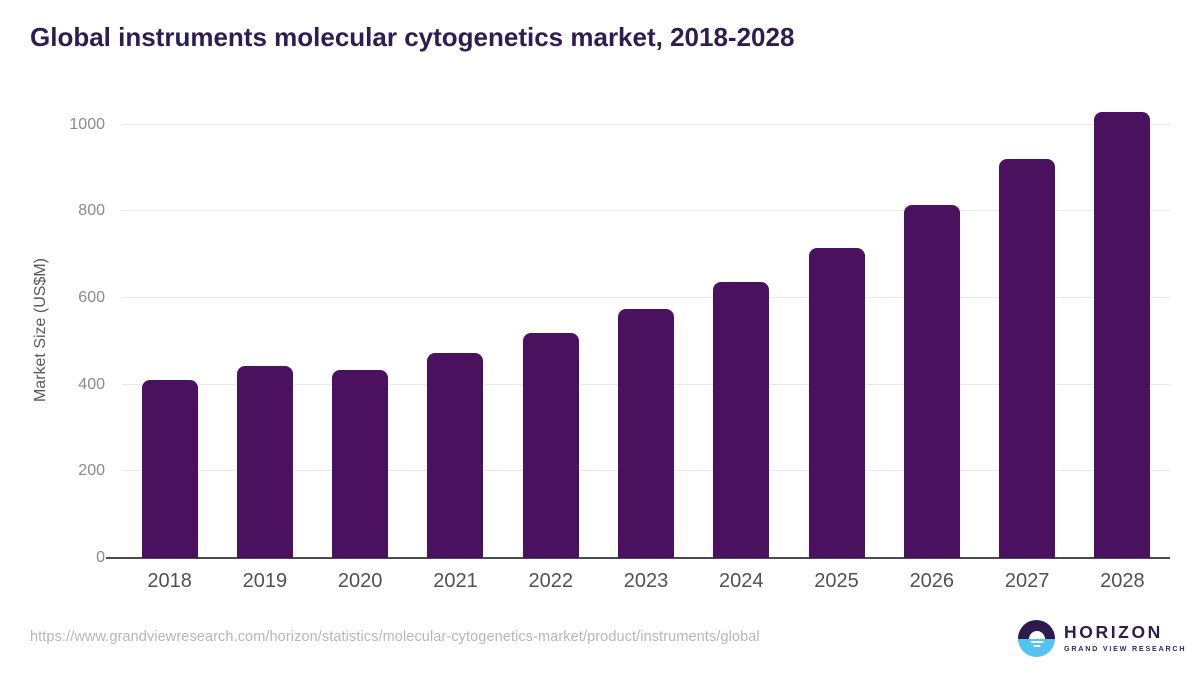 The image size is (1200, 675). Describe the element at coordinates (638, 558) in the screenshot. I see `x-axis-line` at that location.